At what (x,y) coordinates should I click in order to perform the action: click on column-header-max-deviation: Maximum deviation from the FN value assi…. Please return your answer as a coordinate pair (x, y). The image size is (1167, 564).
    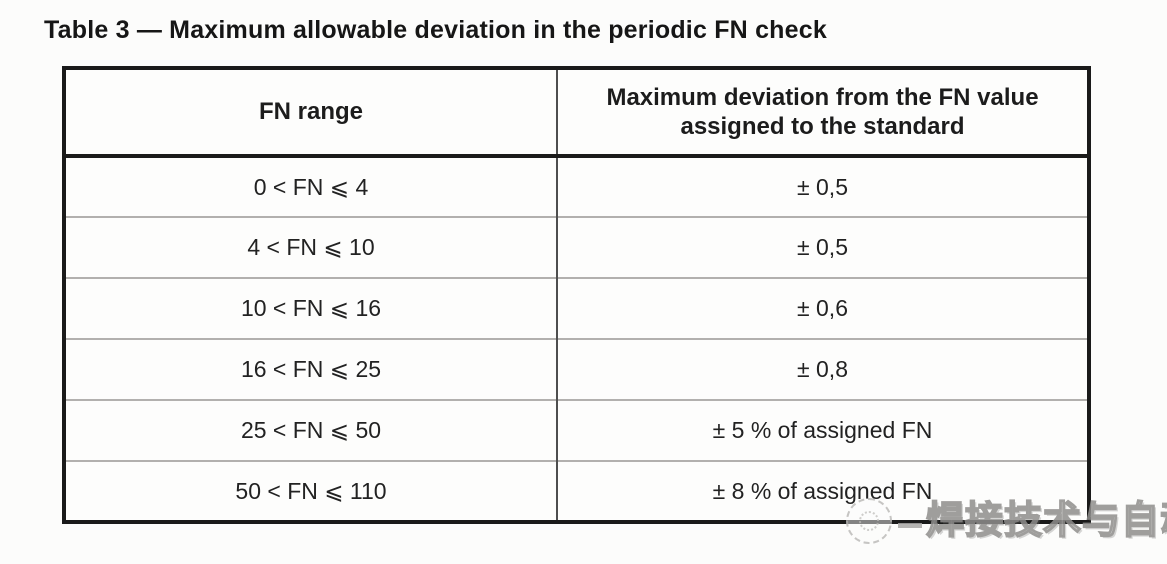
    Looking at the image, I should click on (823, 113).